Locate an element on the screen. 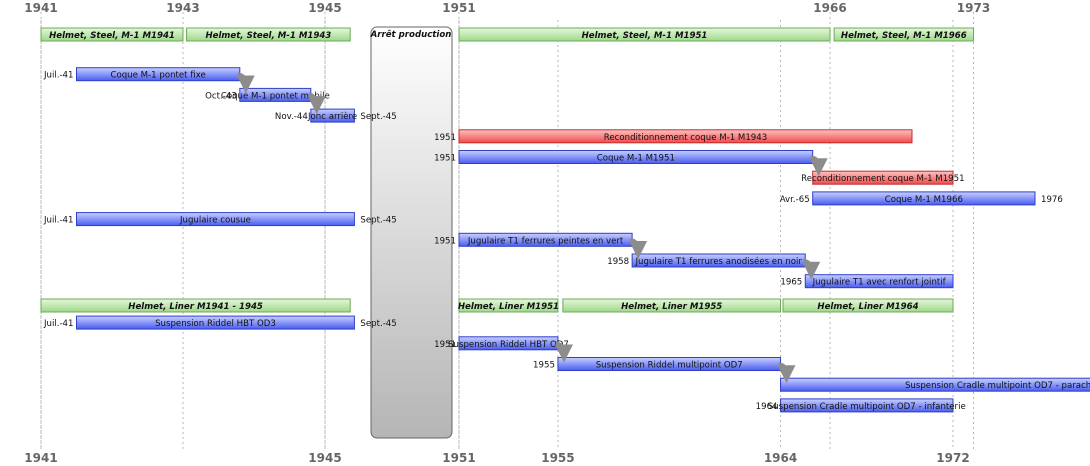 This screenshot has width=1090, height=466. top-axis: 1941 1943 1945 1951 1966 1973 is located at coordinates (507, 8).